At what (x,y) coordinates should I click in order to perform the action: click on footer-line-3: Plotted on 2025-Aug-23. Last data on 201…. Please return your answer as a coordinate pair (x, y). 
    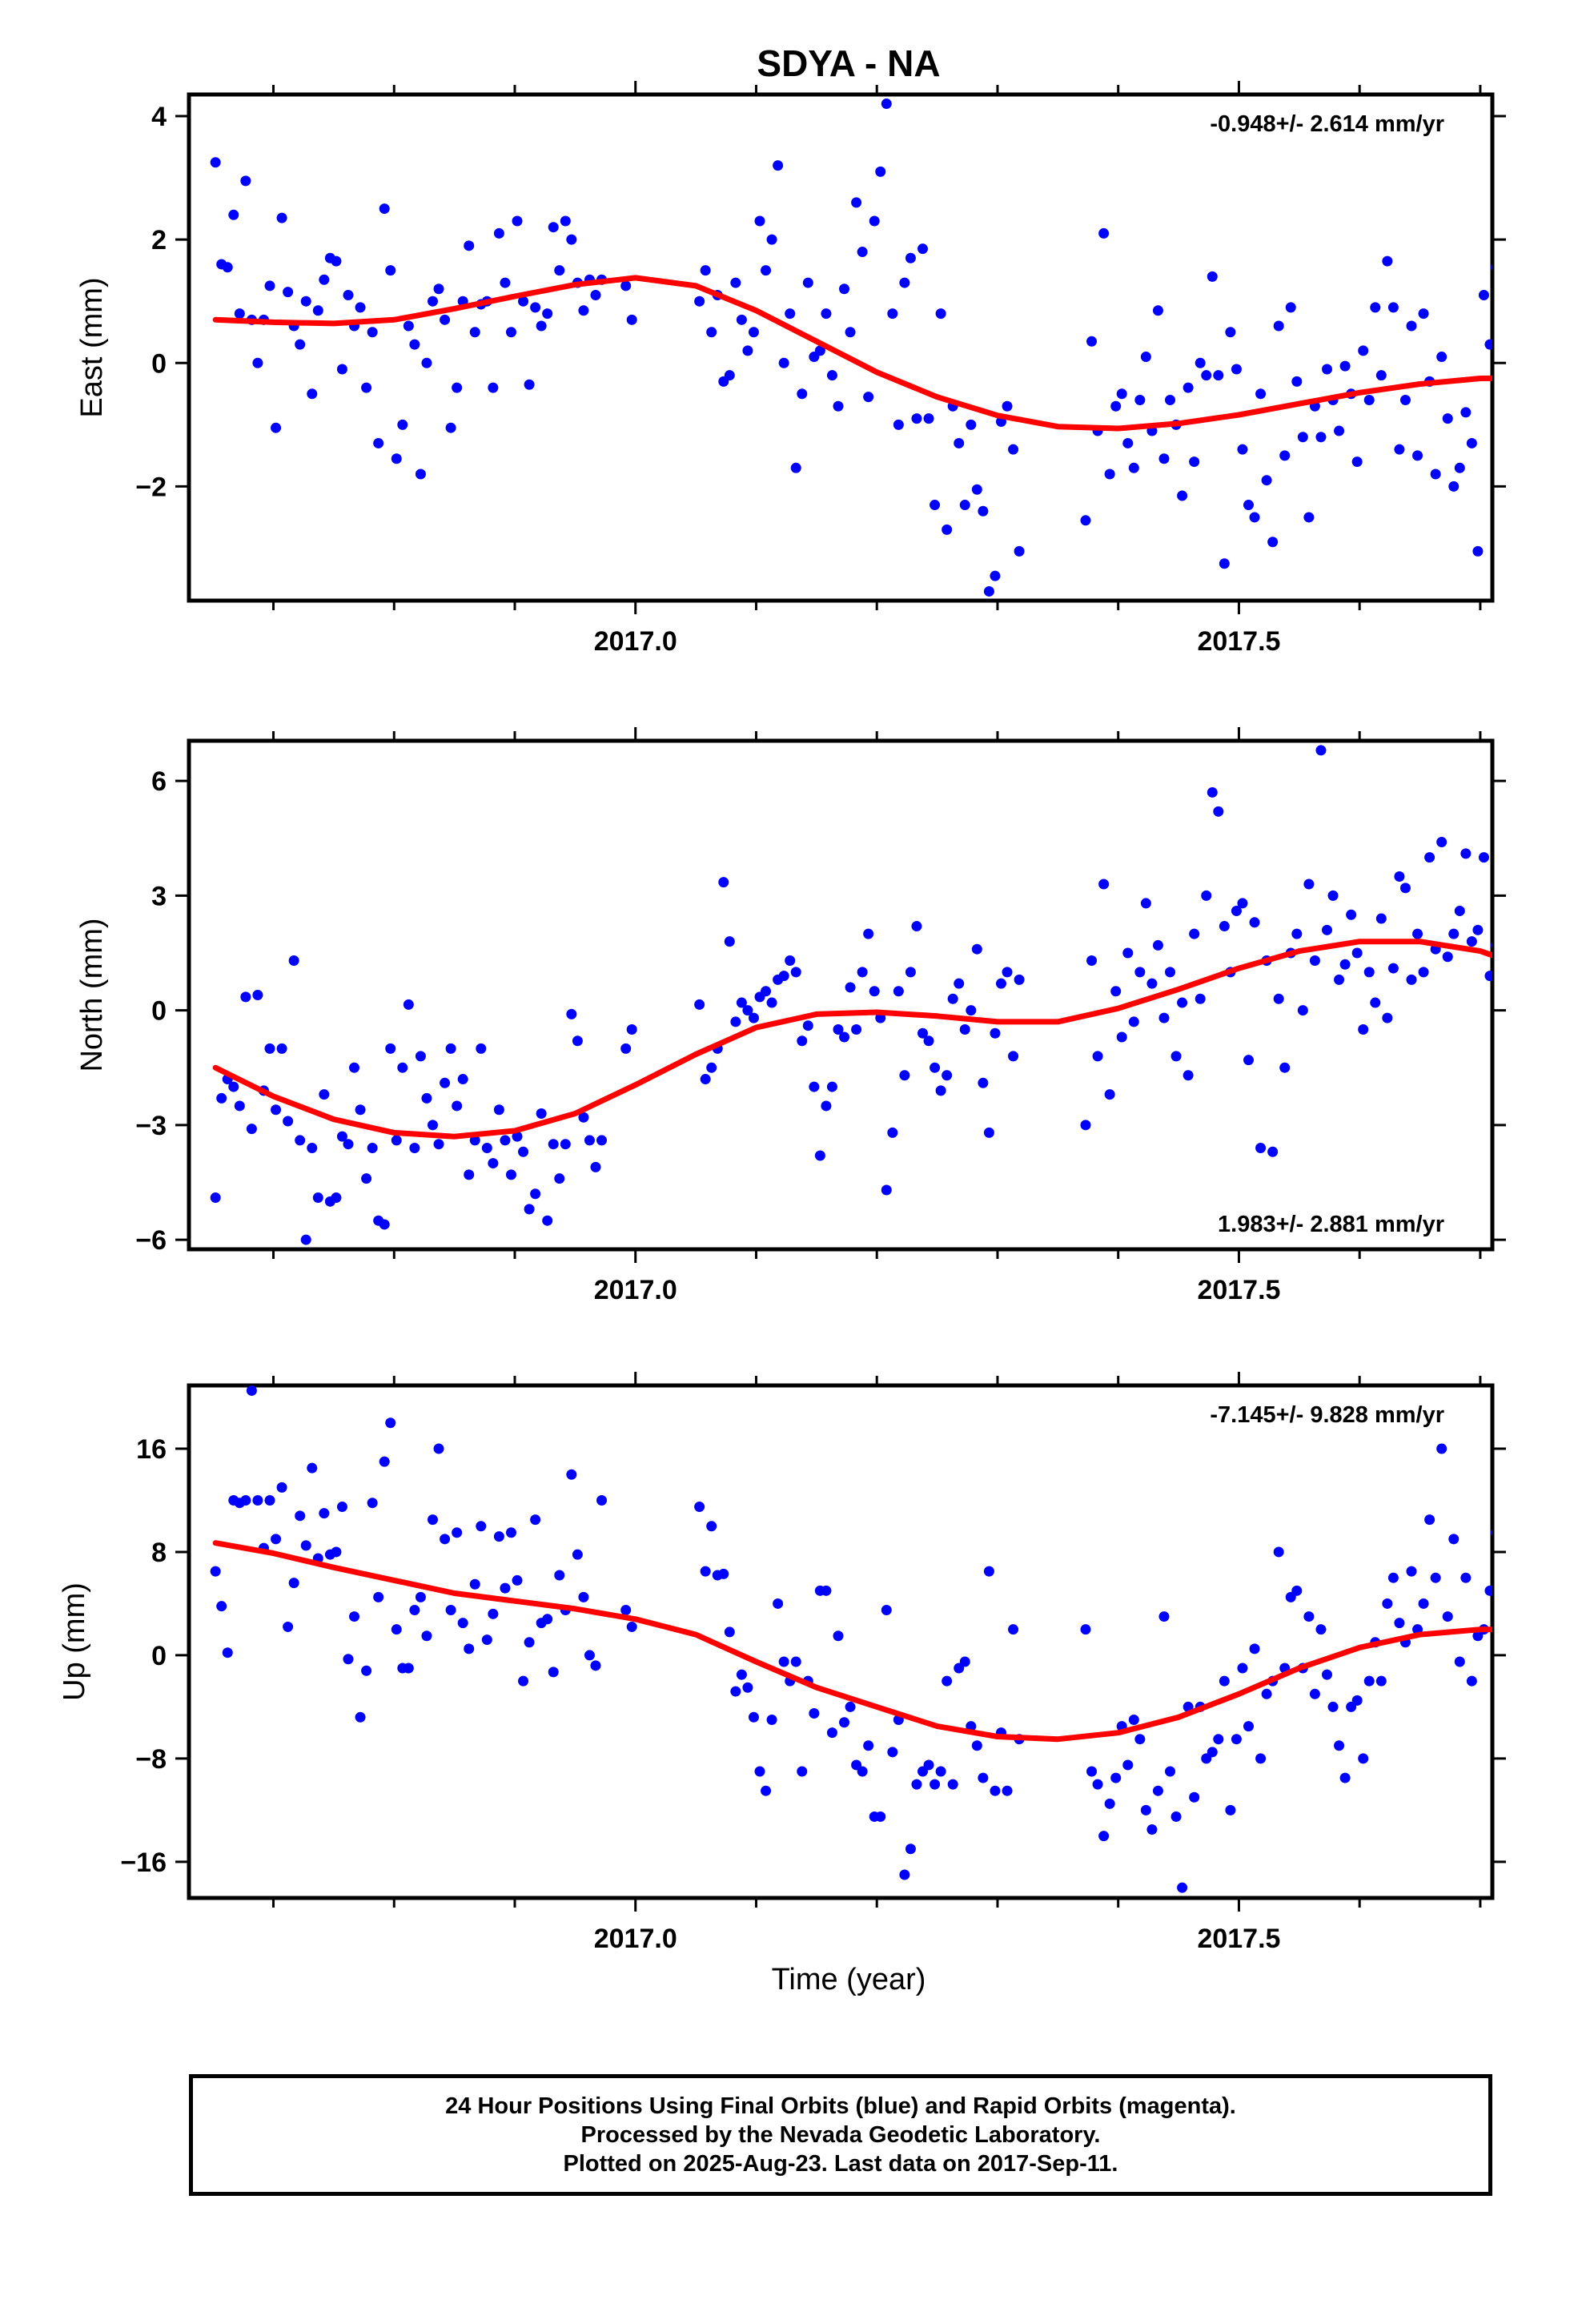
    Looking at the image, I should click on (841, 2164).